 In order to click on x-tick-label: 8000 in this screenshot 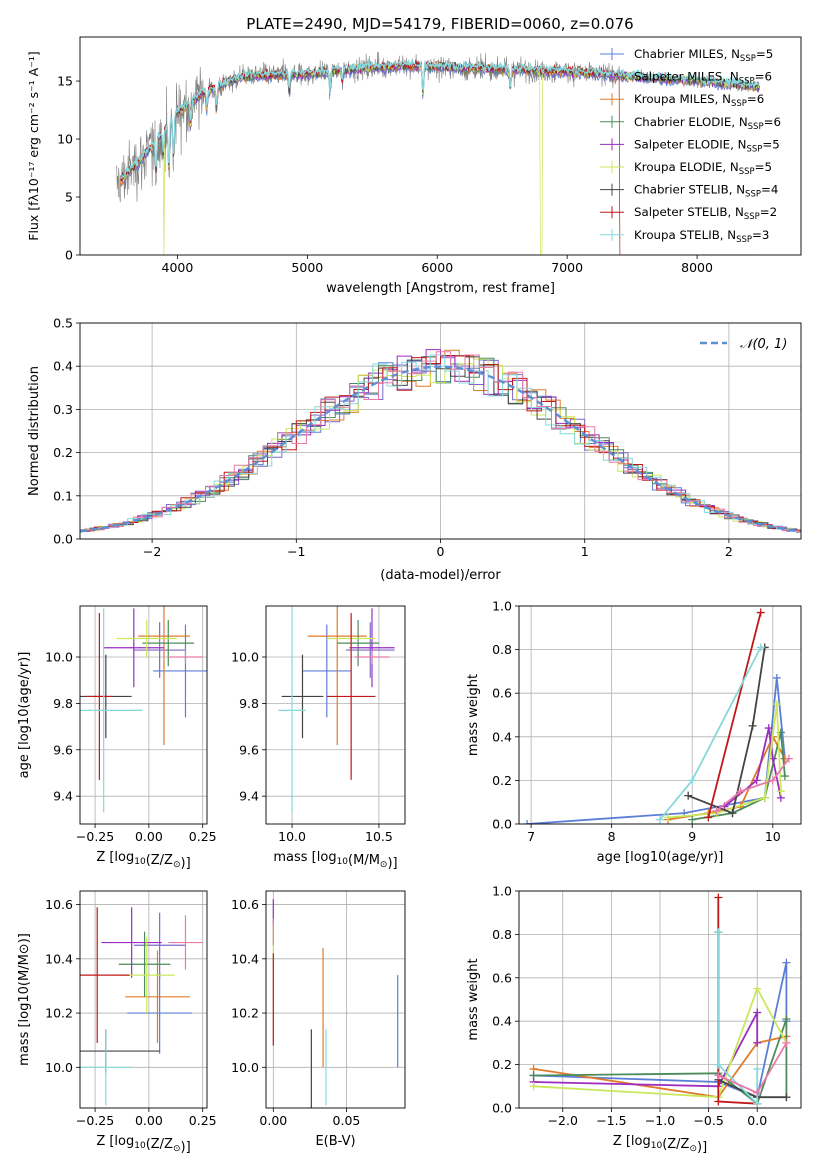, I will do `click(697, 267)`.